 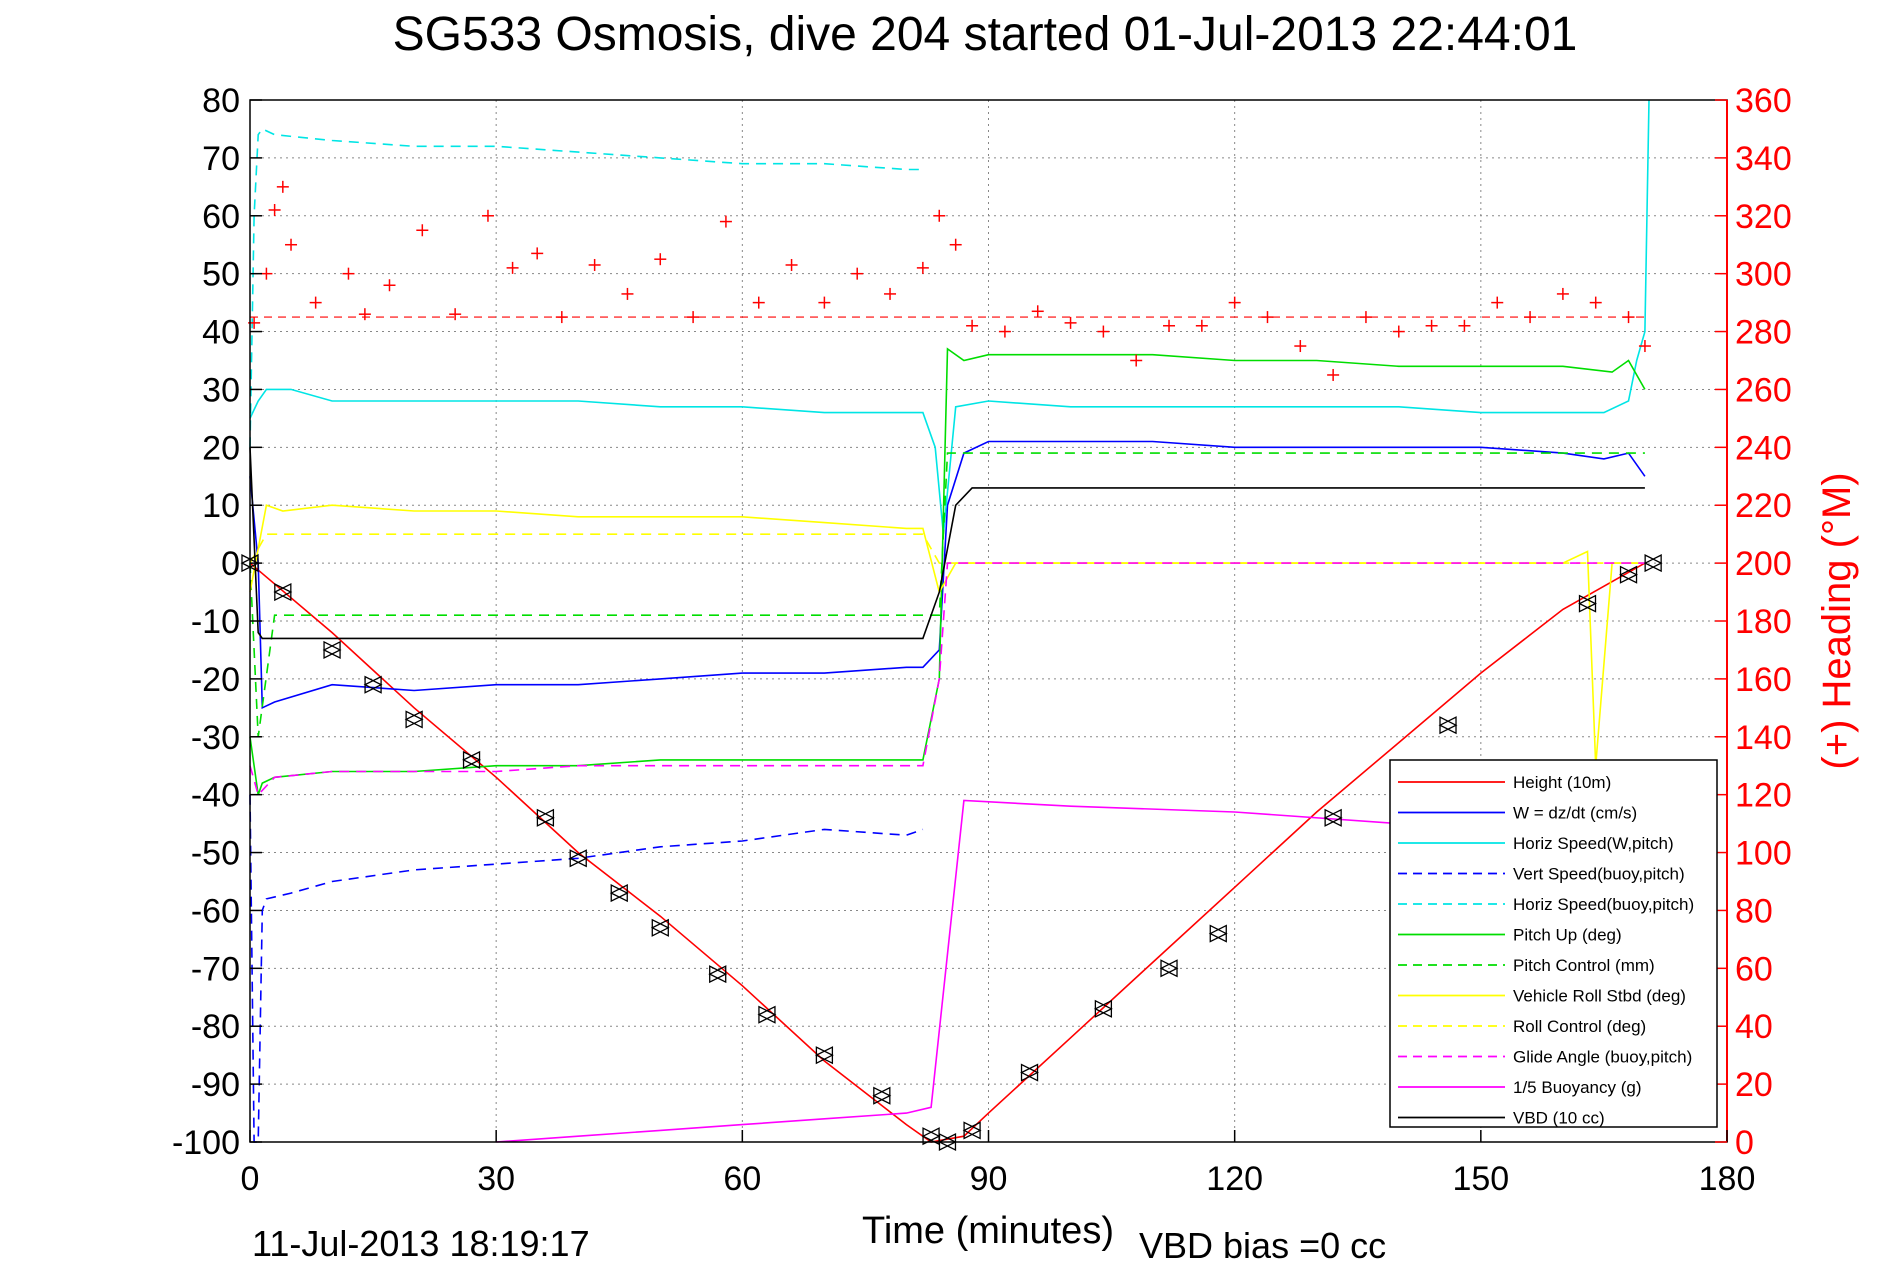 I want to click on y-tick-label: 0, so click(x=230, y=564).